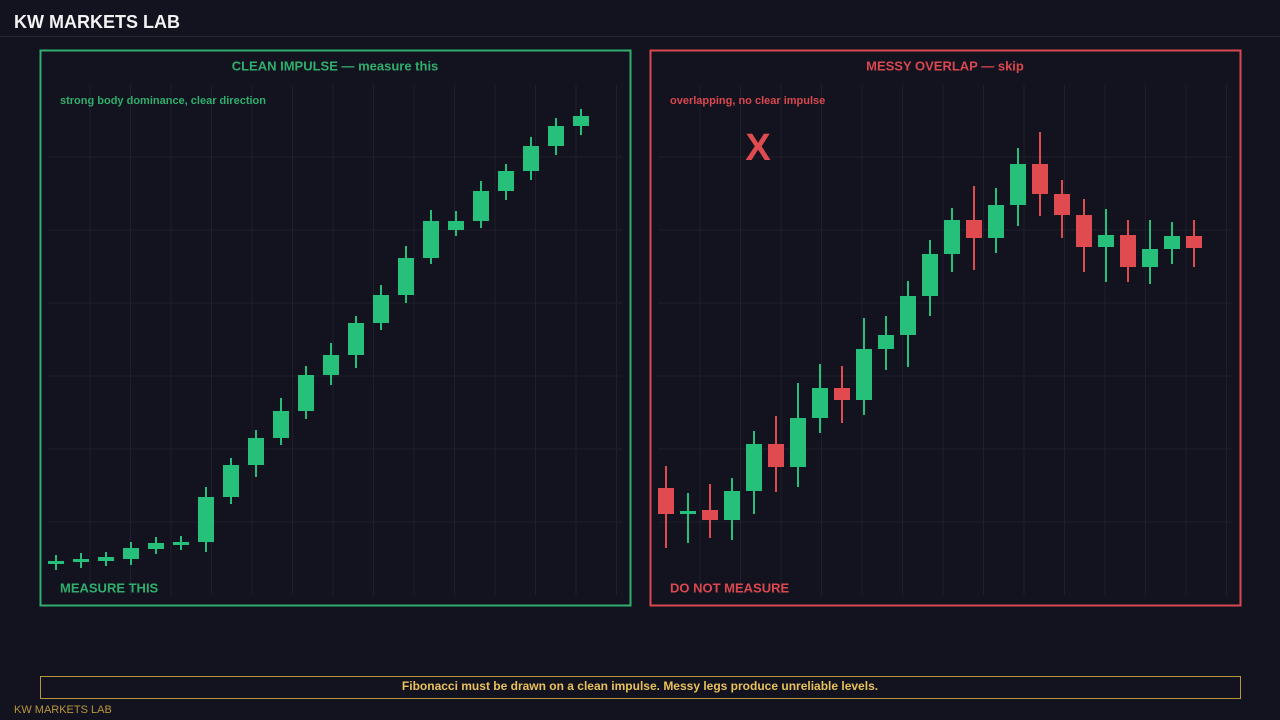  I want to click on panel-subtitle: overlapping, no clear impulse, so click(747, 101).